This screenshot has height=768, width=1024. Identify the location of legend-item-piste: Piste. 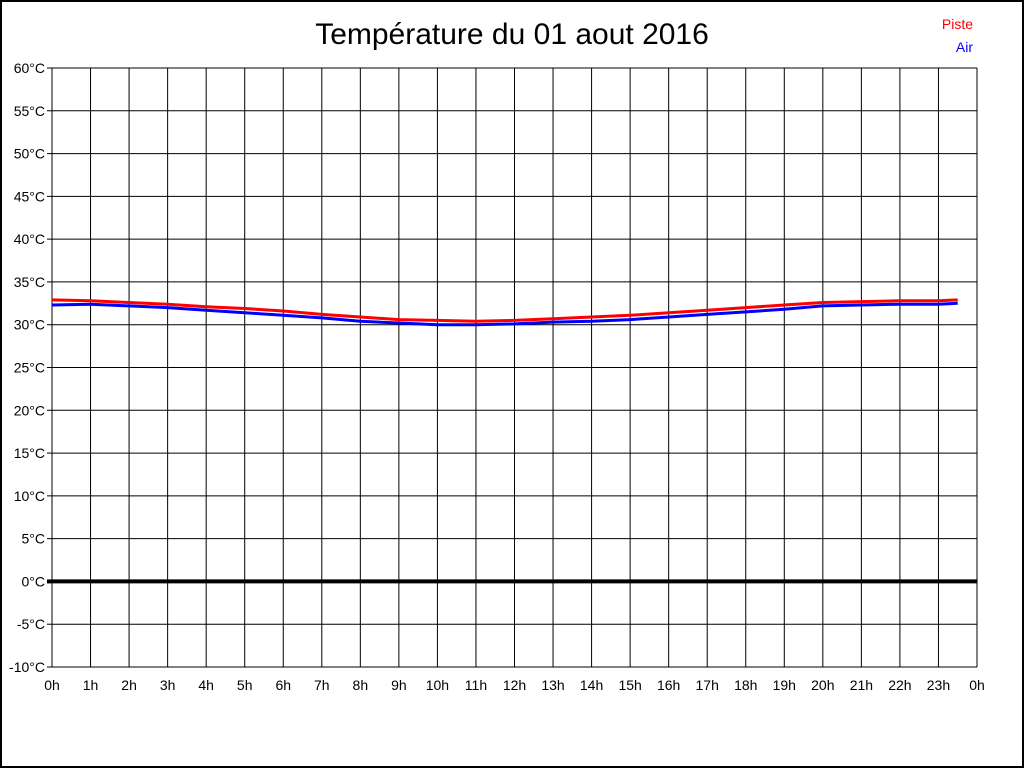
(957, 24).